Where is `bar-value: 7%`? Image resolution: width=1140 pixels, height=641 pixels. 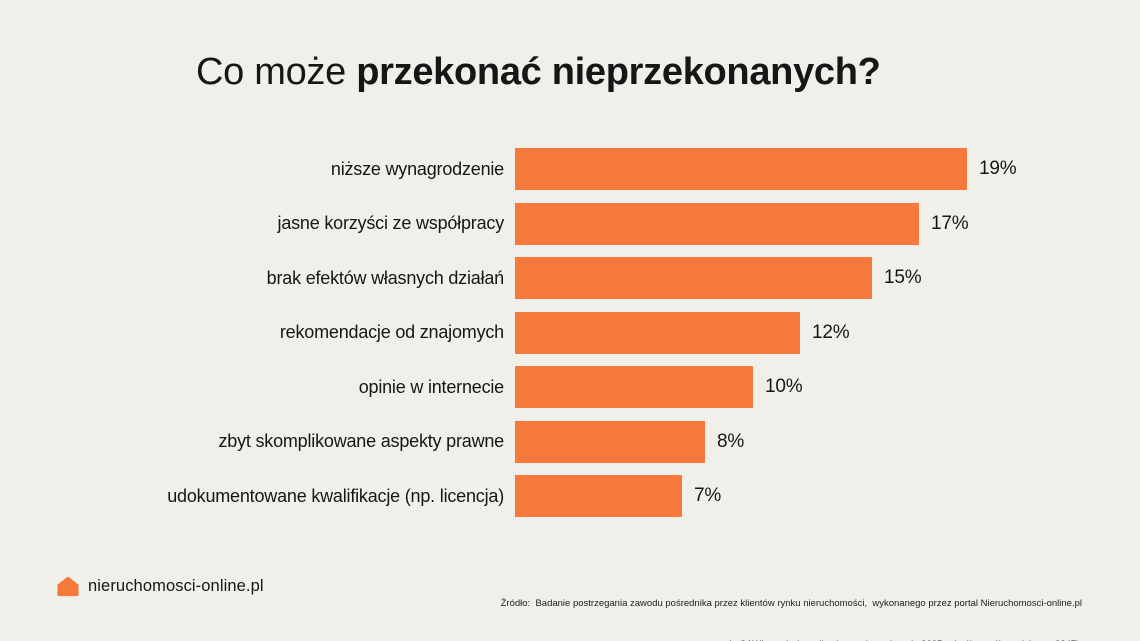 bar-value: 7% is located at coordinates (708, 495).